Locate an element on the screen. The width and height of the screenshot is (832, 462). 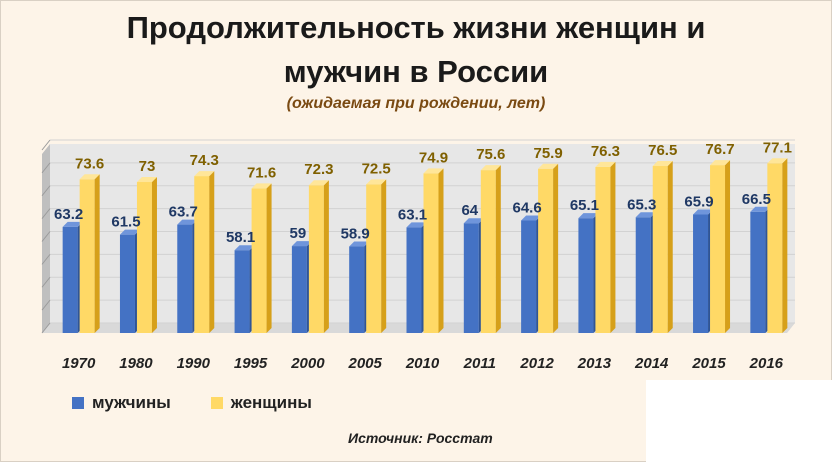
plot-side-wall is located at coordinates (46, 238).